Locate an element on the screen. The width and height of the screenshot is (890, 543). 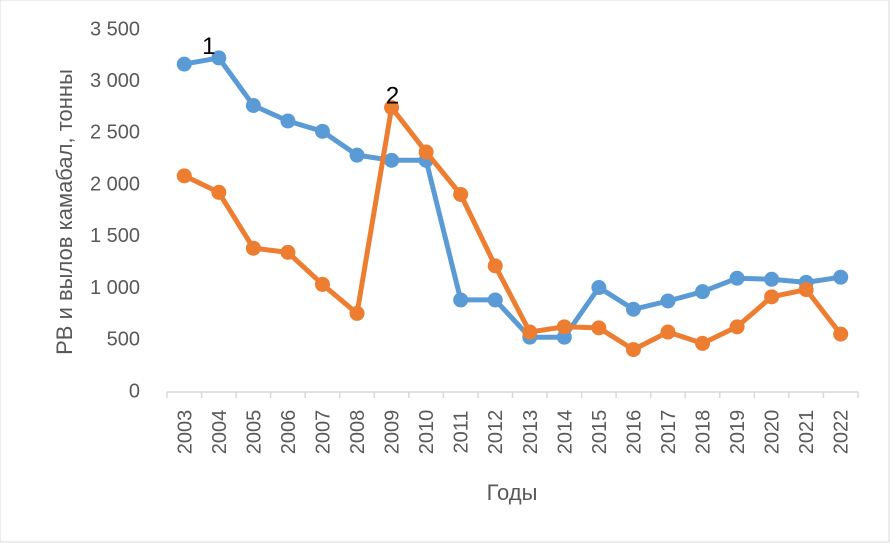
x-tick-label: 2017 is located at coordinates (669, 432).